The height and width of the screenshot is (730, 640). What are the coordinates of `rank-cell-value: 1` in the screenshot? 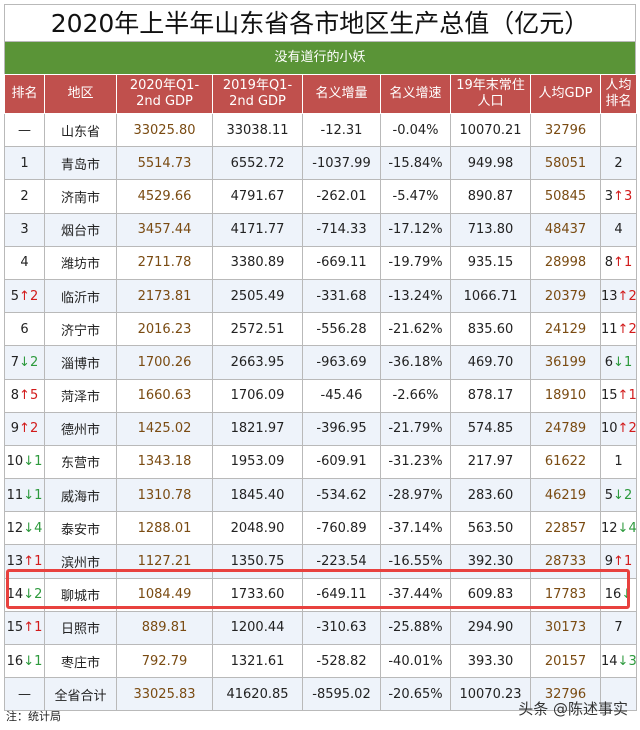 It's located at (24, 163).